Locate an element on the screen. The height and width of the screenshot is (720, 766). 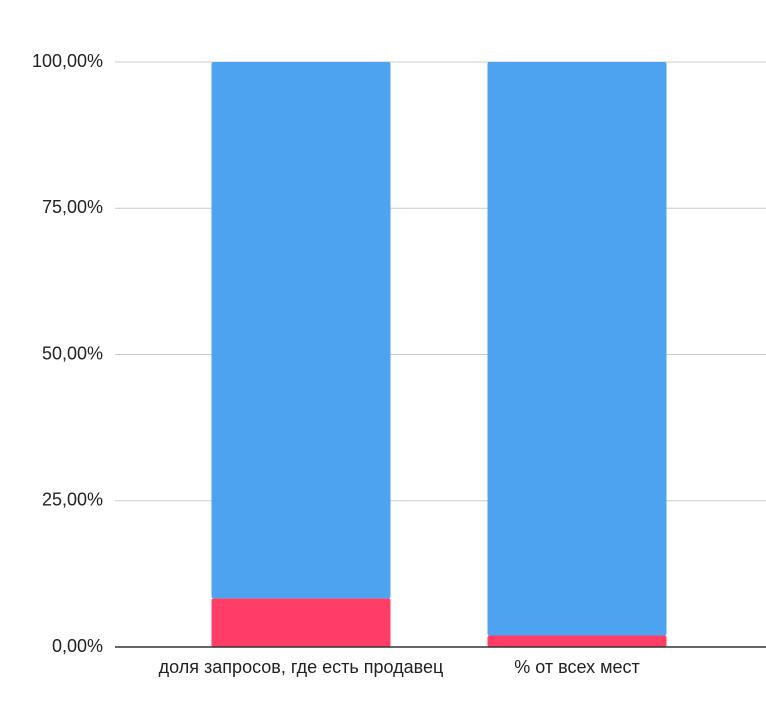
y-tick-label: 50,00% is located at coordinates (72, 353).